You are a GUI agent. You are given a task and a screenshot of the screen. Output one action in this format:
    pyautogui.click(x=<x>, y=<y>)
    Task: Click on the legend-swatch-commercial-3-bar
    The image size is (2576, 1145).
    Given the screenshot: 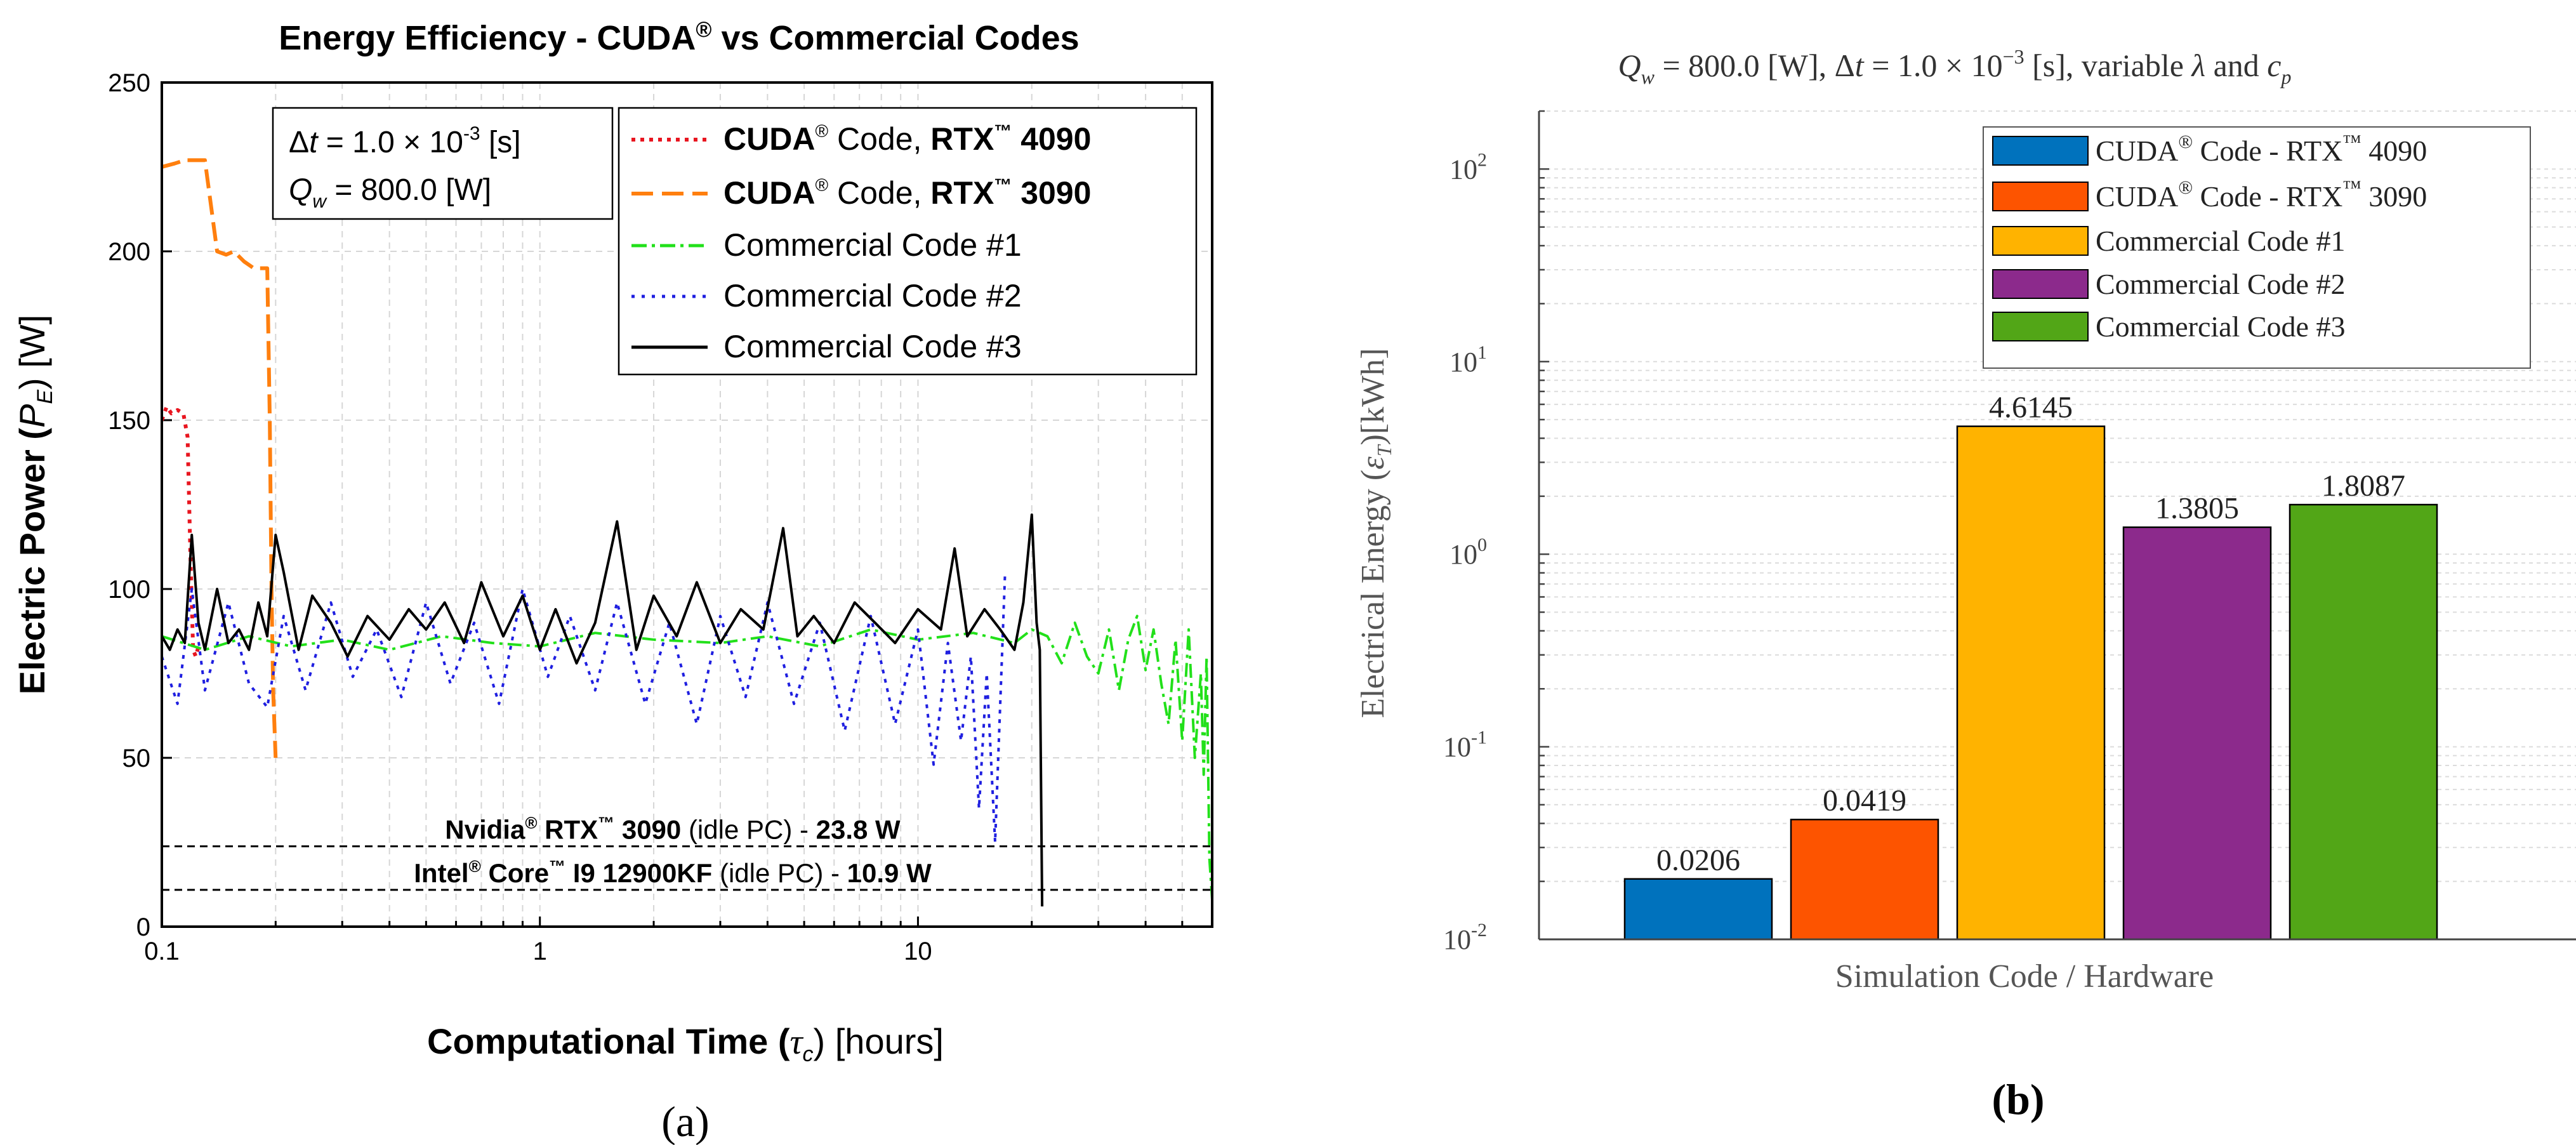 What is the action you would take?
    pyautogui.click(x=2041, y=326)
    